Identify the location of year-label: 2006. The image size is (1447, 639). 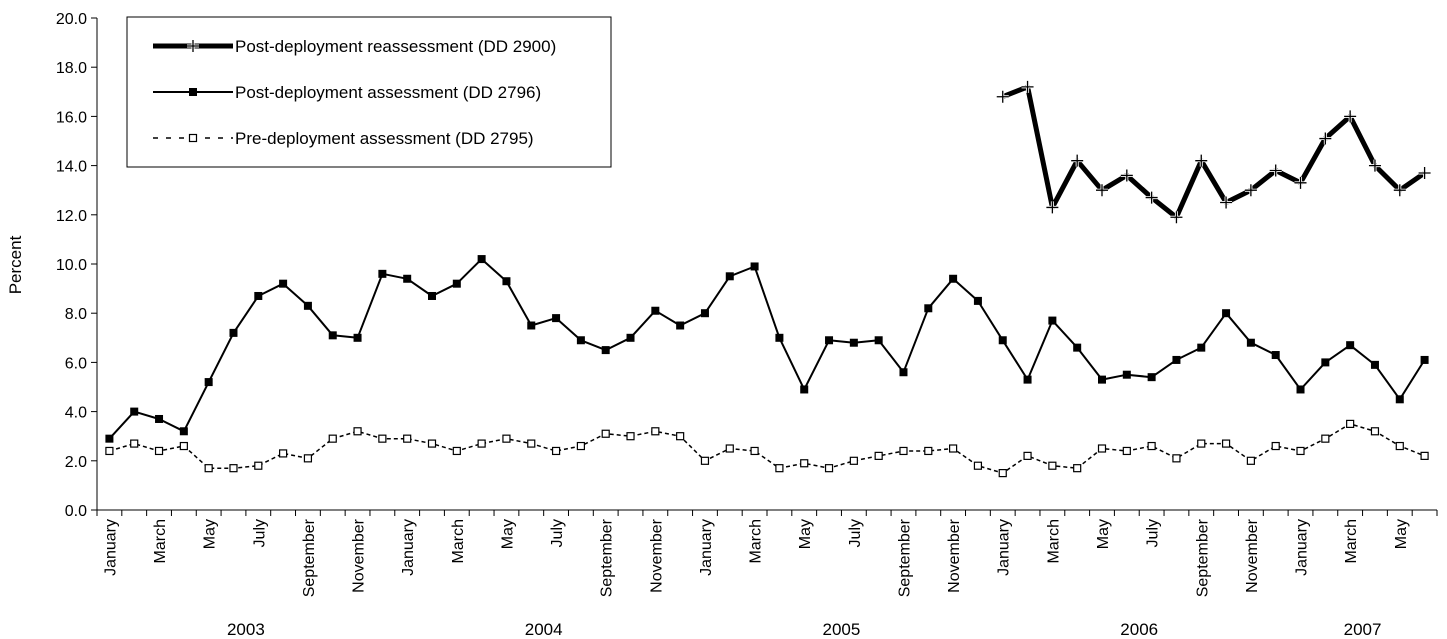
(1139, 629).